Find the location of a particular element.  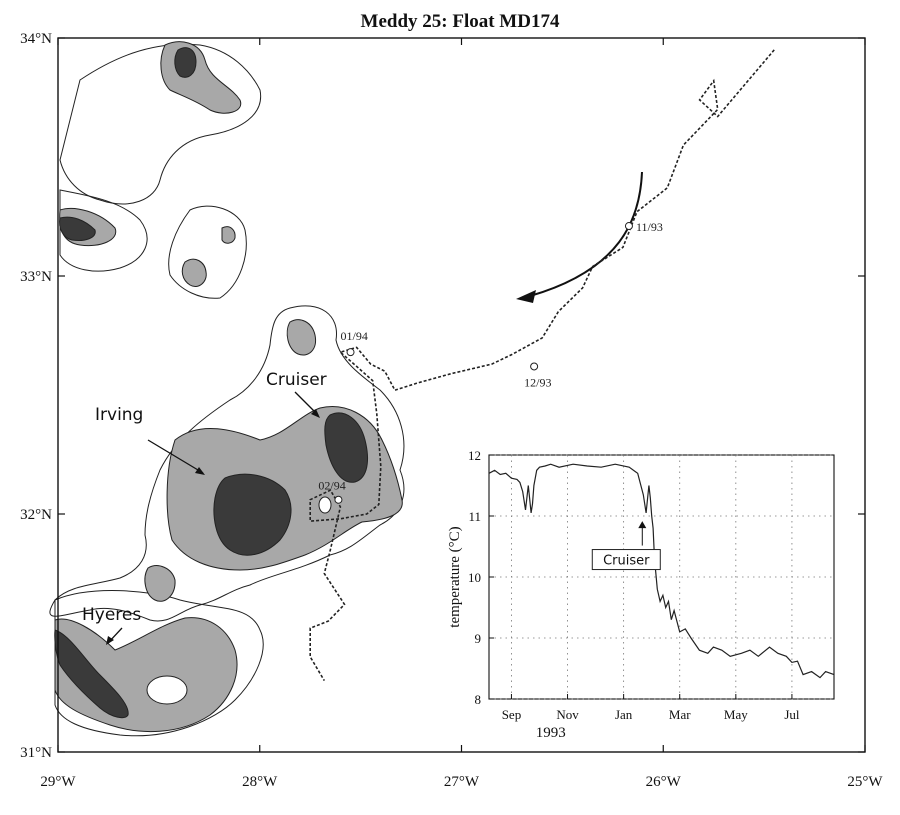

inset-x-tick-label: Mar is located at coordinates (680, 714).